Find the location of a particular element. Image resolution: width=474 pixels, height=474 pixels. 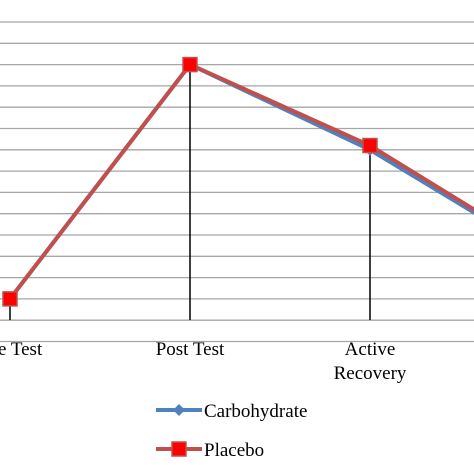

legend-label: Placebo is located at coordinates (234, 450).